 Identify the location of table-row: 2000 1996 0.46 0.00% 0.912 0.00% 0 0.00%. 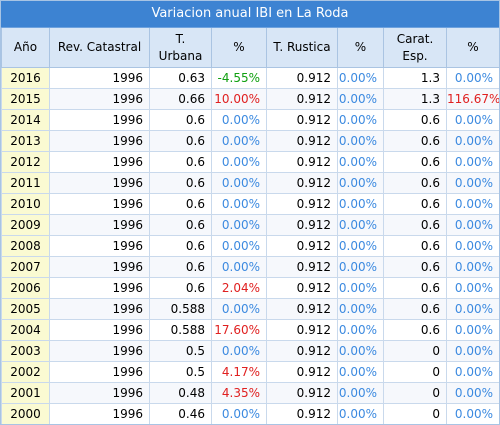
(250, 413).